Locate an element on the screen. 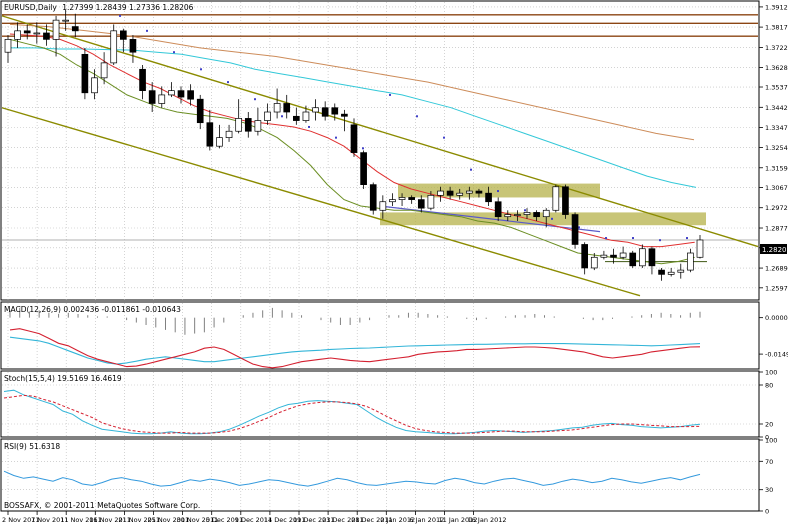  macd-panel is located at coordinates (380, 335).